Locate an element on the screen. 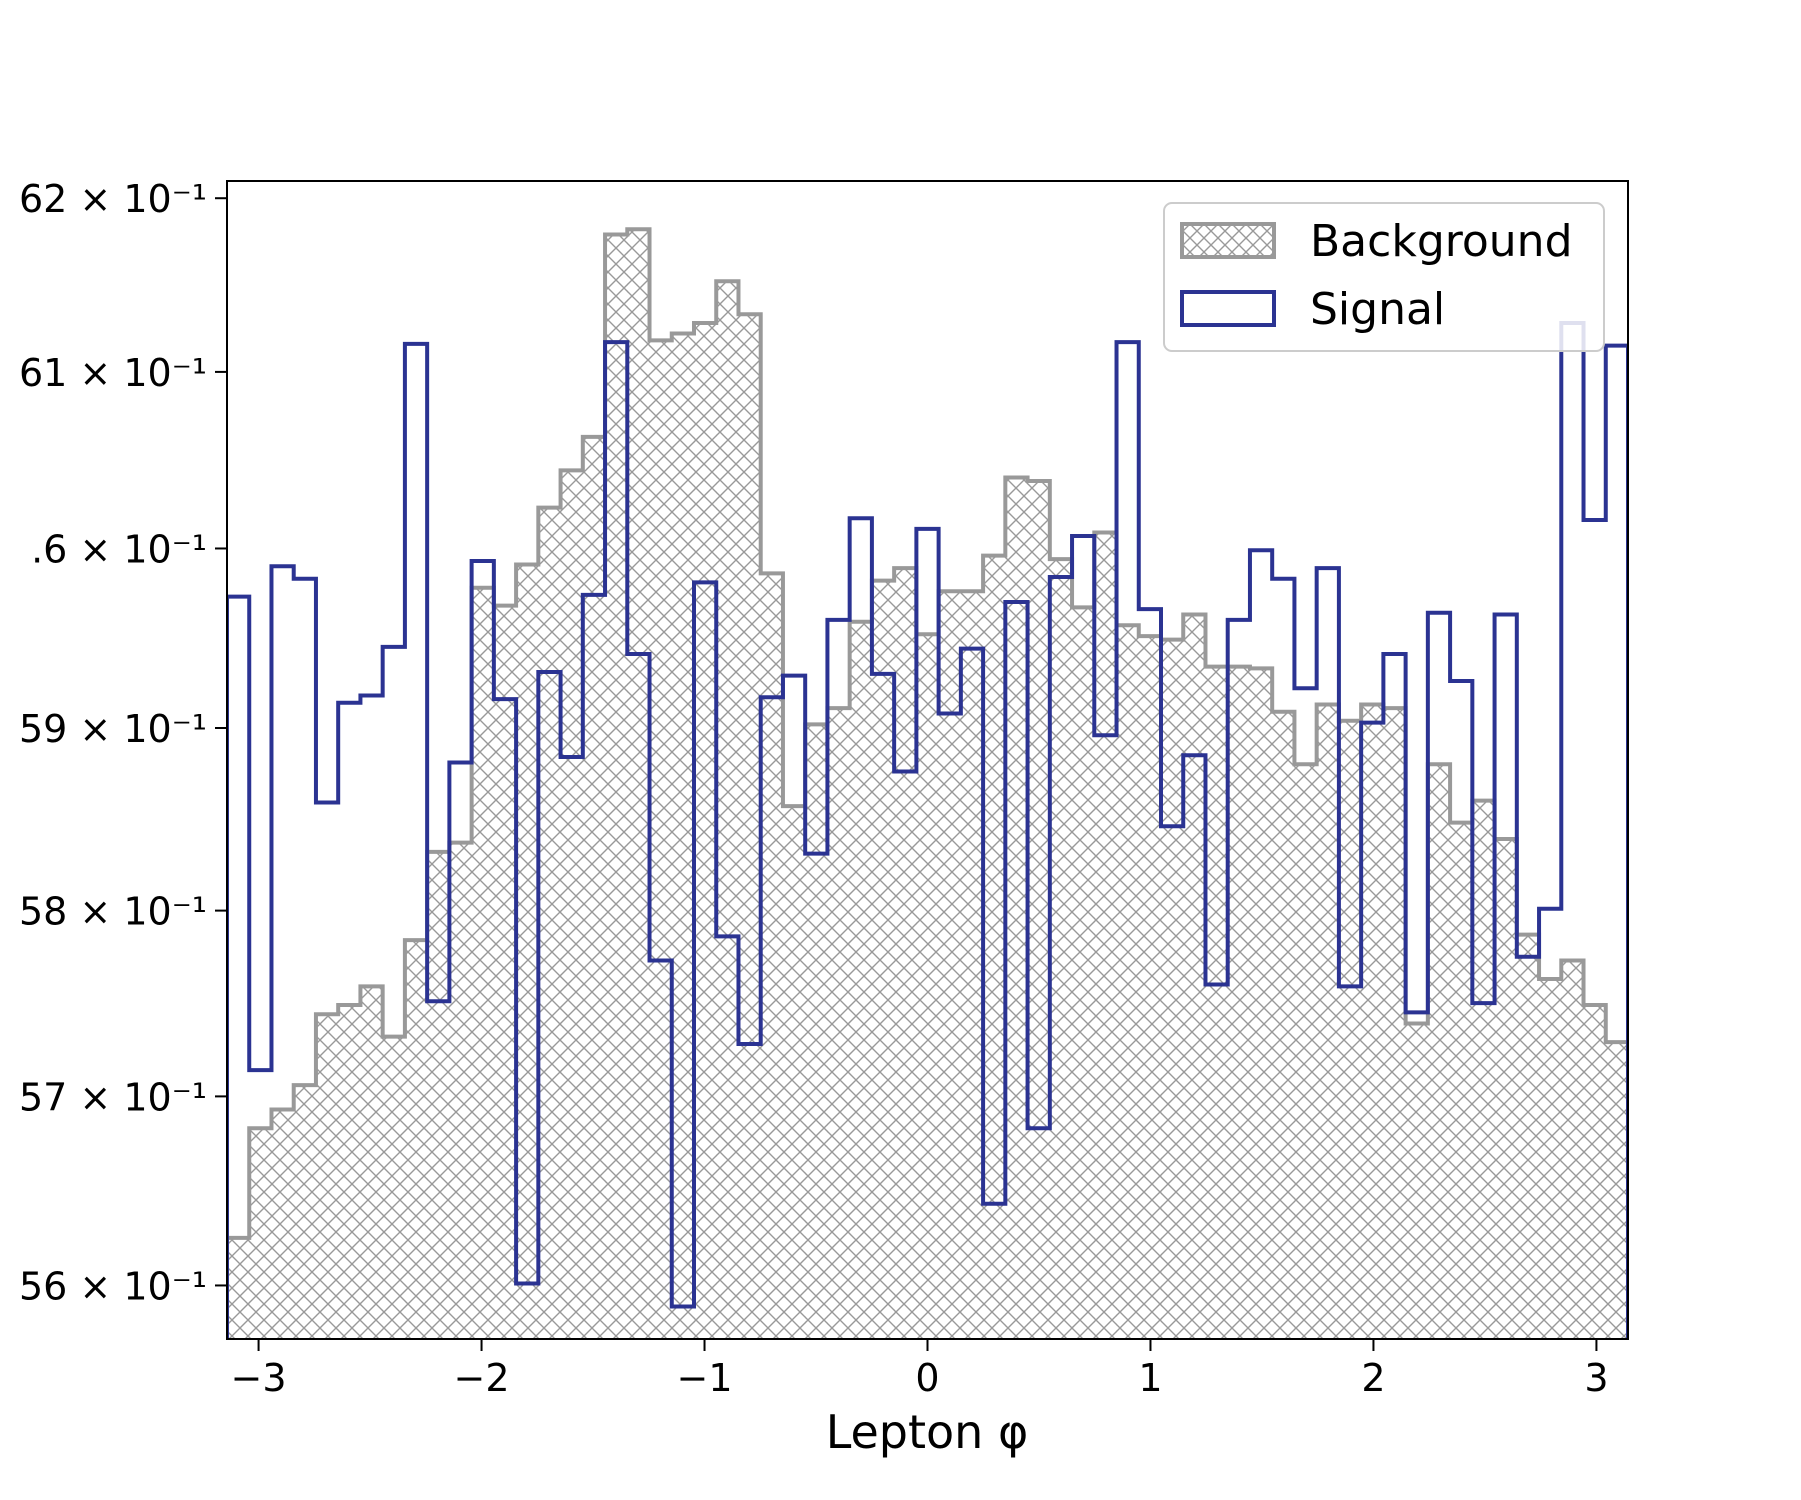 Image resolution: width=1801 pixels, height=1500 pixels. x-axis: −3 −2 −1 0 1 2 3 is located at coordinates (920, 1369).